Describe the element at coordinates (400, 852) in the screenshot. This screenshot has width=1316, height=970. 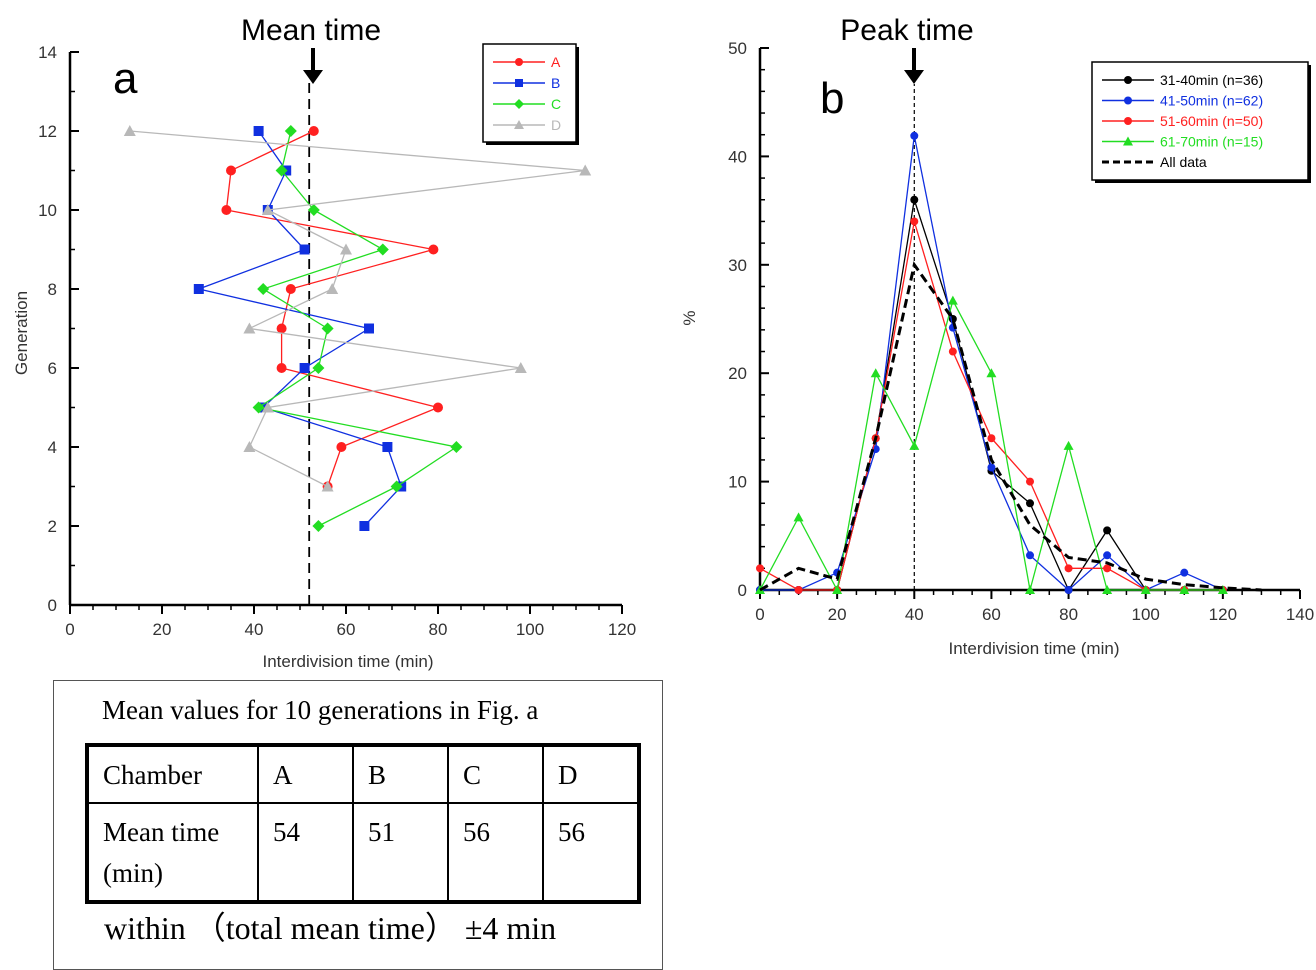
I see `value-chamber-b: 51` at that location.